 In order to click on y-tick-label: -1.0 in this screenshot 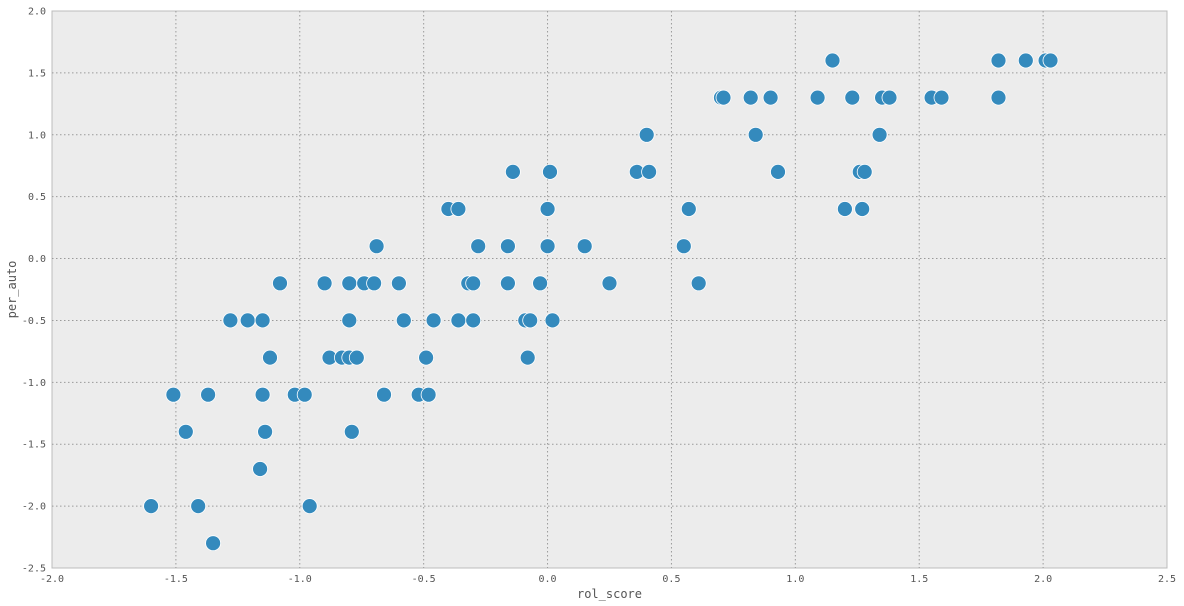, I will do `click(34, 383)`.